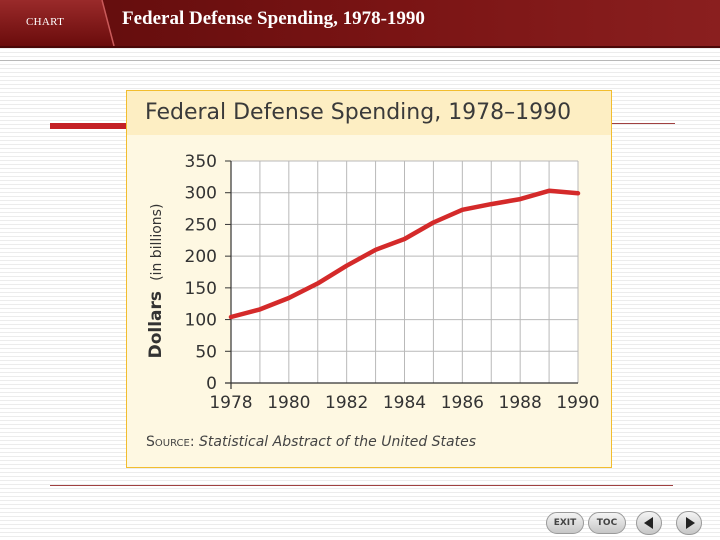 This screenshot has height=540, width=720. What do you see at coordinates (89, 126) in the screenshot?
I see `accent-bar` at bounding box center [89, 126].